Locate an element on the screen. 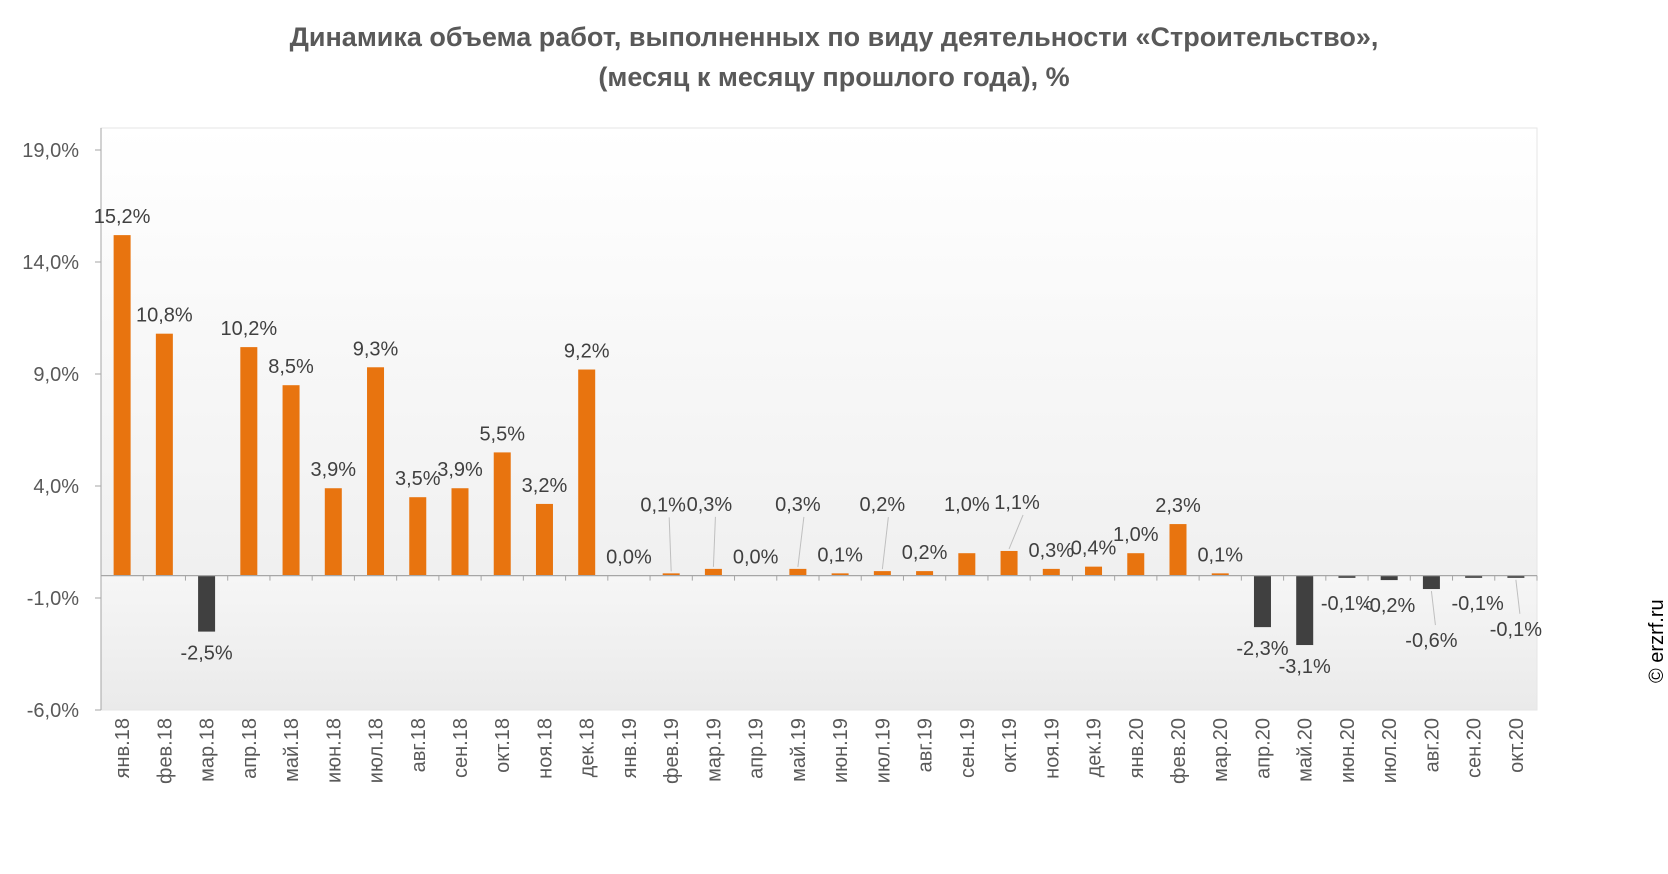 This screenshot has width=1668, height=874. y-tick-label: 4,0% is located at coordinates (56, 487).